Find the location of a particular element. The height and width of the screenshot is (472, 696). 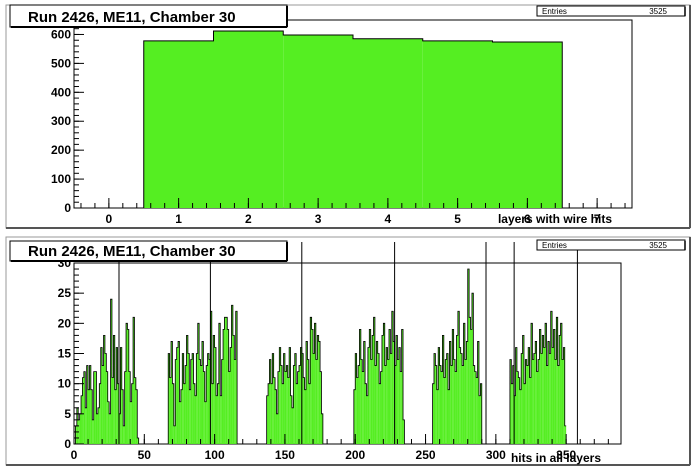

x-tick-label: 150 is located at coordinates (285, 455).